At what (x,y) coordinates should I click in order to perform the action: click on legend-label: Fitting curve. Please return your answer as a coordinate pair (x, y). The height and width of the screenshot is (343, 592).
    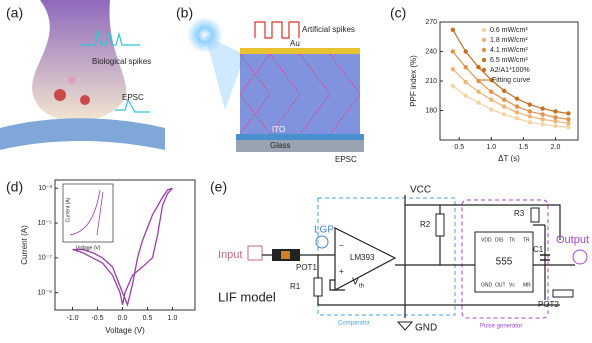
    Looking at the image, I should click on (511, 80).